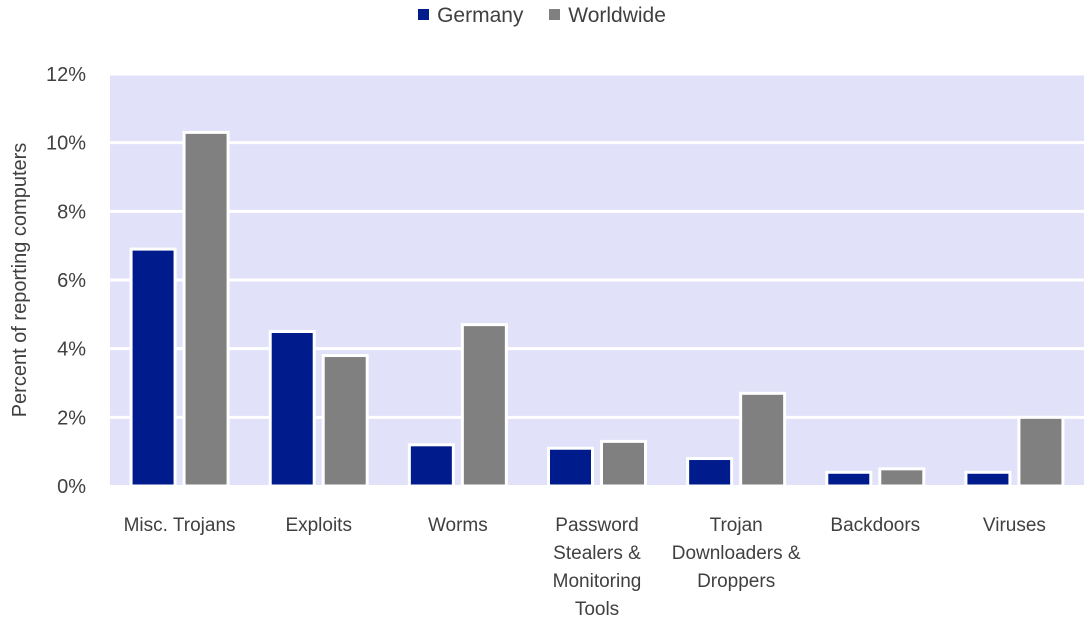  Describe the element at coordinates (596, 525) in the screenshot. I see `x-tick-label-line: Password` at that location.